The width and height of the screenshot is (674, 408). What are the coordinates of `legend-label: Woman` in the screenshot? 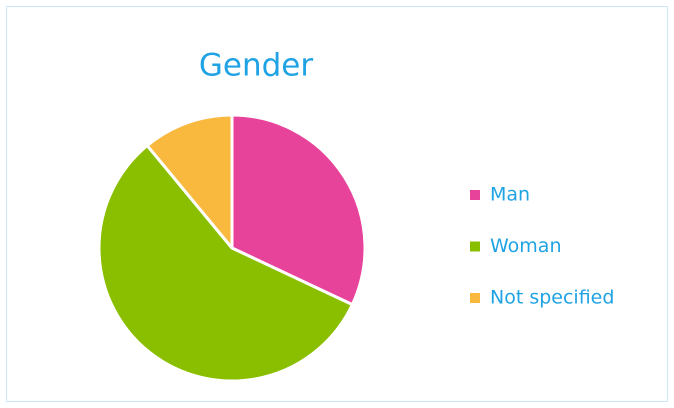 It's located at (526, 246).